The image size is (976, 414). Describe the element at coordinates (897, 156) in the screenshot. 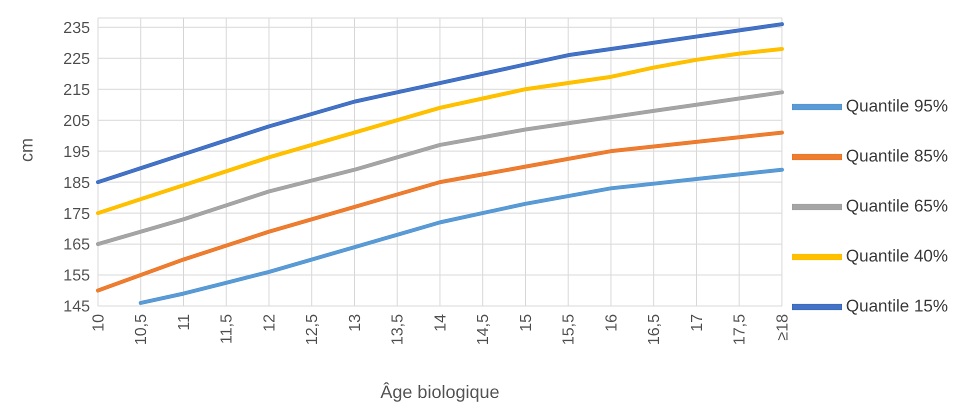

I see `legend-label: Quantile 85%` at that location.